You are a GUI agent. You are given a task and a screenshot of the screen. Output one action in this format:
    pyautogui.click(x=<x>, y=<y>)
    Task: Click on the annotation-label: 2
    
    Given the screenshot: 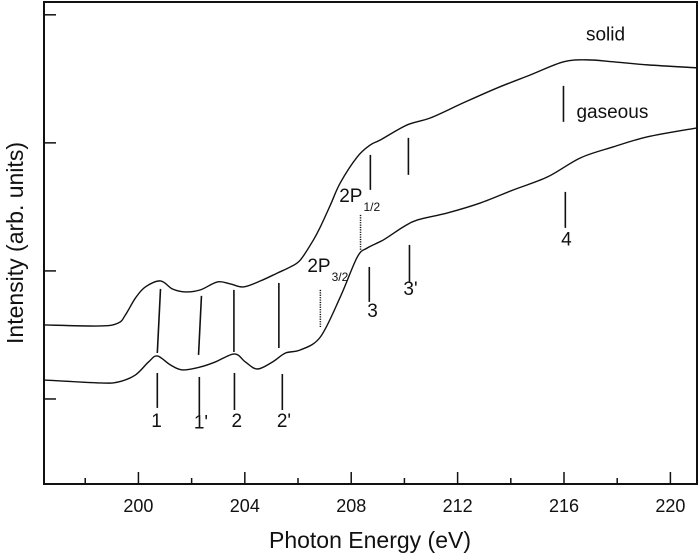 What is the action you would take?
    pyautogui.click(x=237, y=421)
    